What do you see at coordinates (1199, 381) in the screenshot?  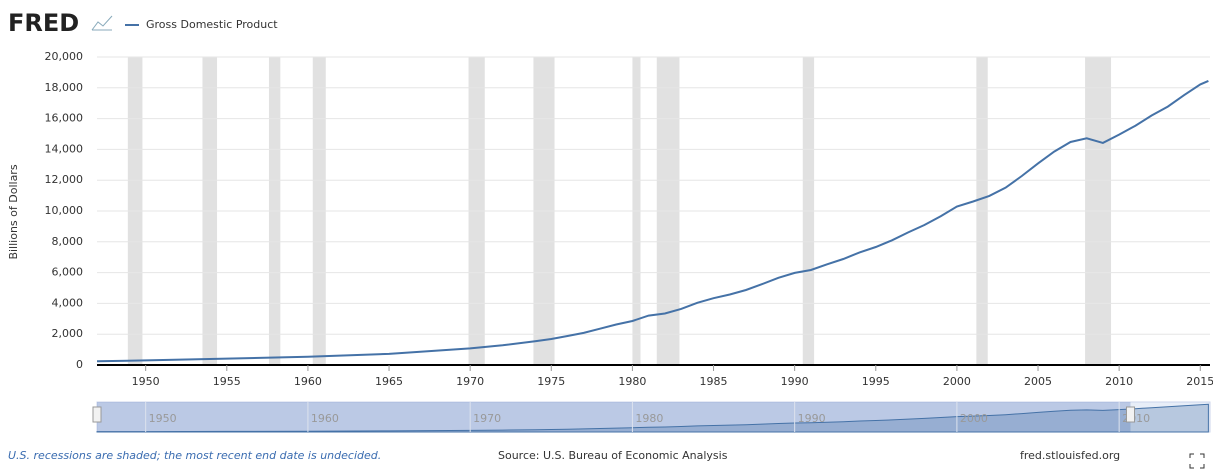 I see `x-tick-label: 2015` at bounding box center [1199, 381].